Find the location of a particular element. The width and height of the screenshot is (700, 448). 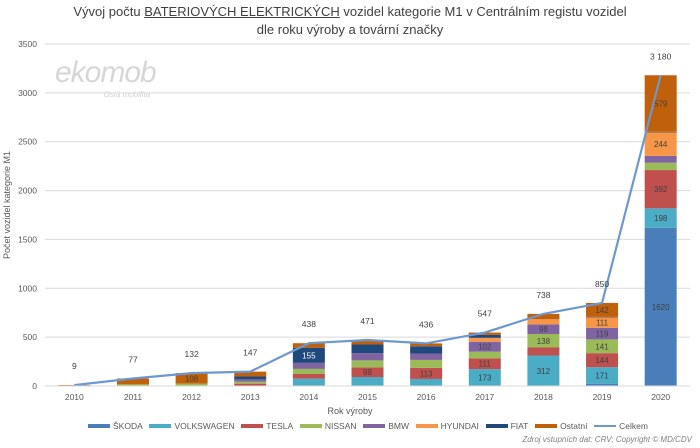

y-tick-label: 1500 is located at coordinates (27, 239).